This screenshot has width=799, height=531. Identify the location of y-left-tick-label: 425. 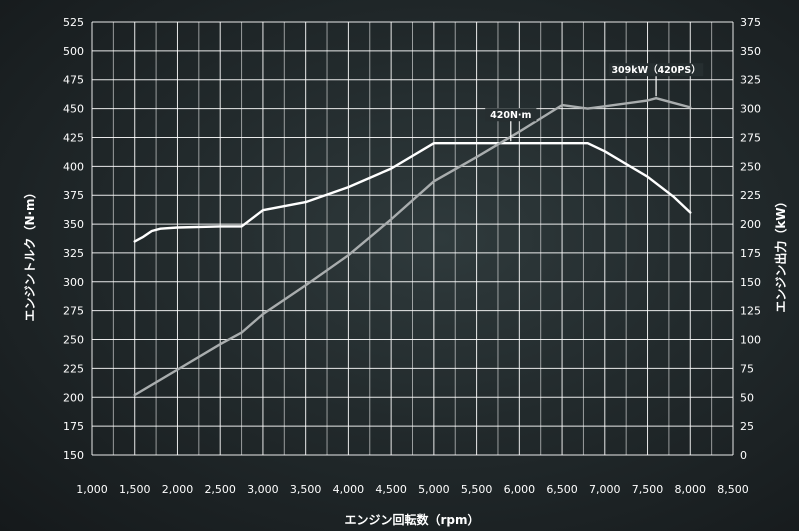
(73, 137).